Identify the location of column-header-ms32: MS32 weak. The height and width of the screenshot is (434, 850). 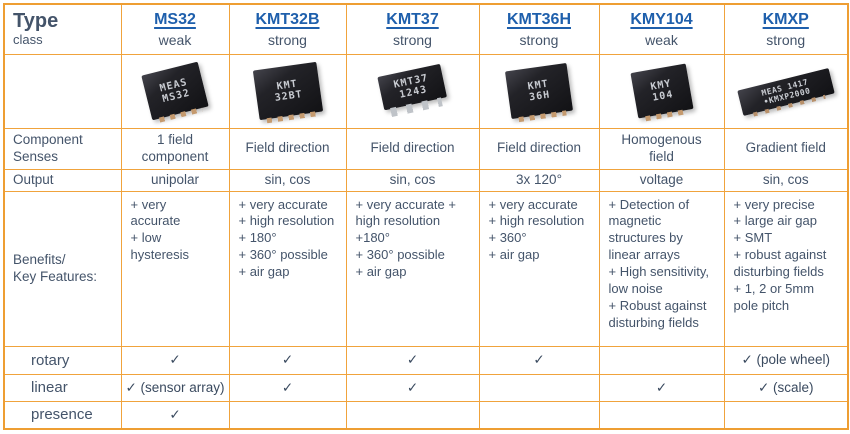
(175, 29).